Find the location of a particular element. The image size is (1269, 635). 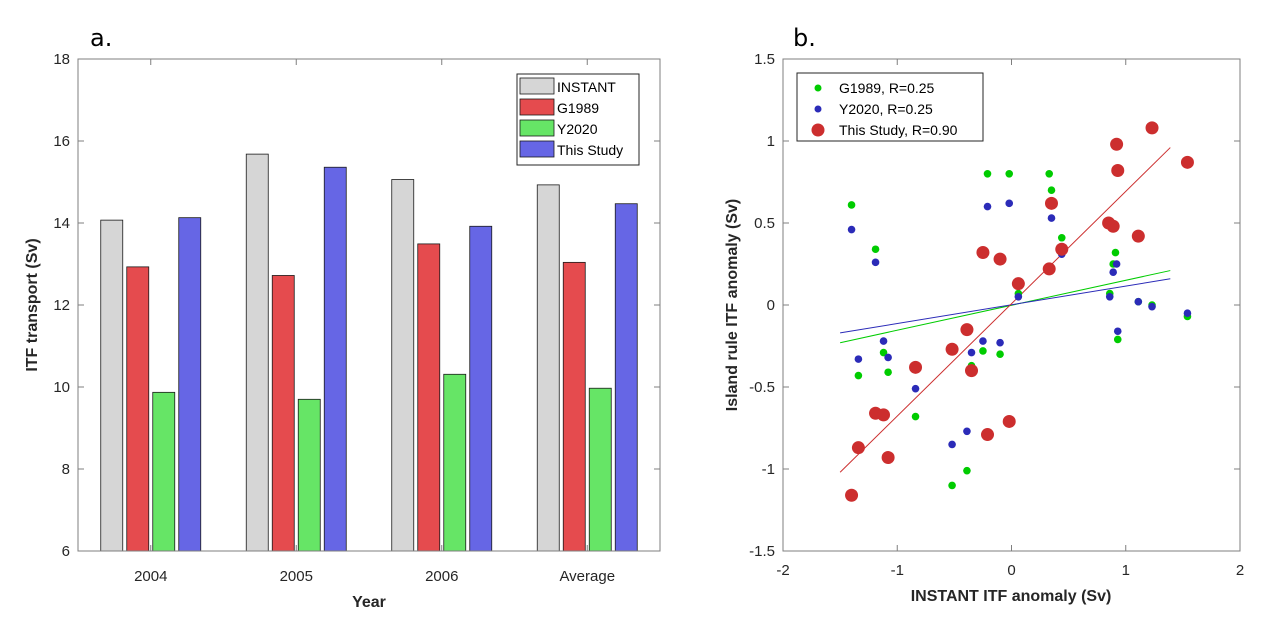

bar-y2020-average is located at coordinates (600, 469).